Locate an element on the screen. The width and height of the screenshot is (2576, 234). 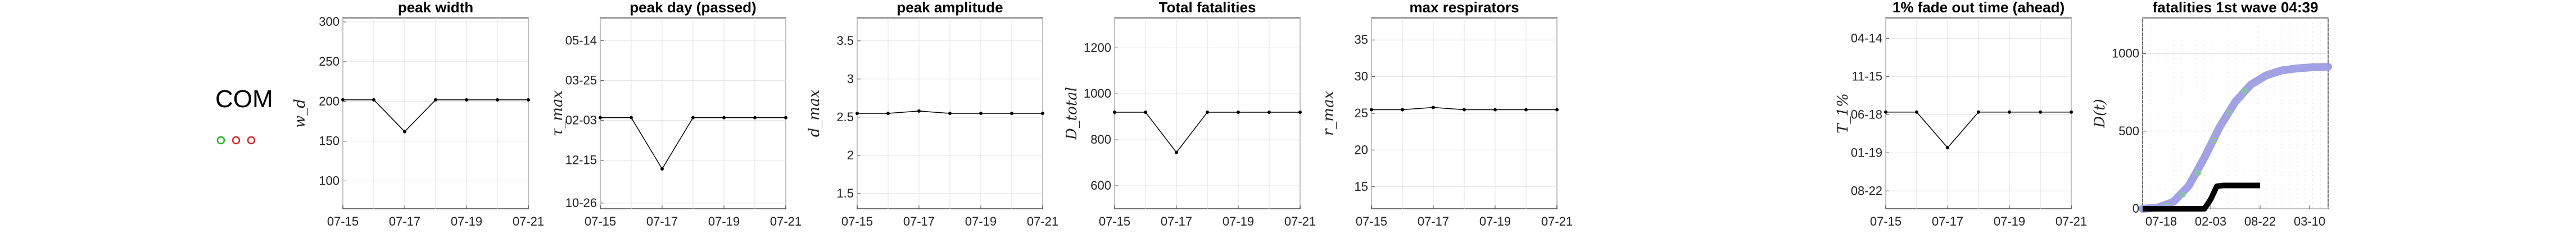
y-axis-label: d_max is located at coordinates (814, 113).